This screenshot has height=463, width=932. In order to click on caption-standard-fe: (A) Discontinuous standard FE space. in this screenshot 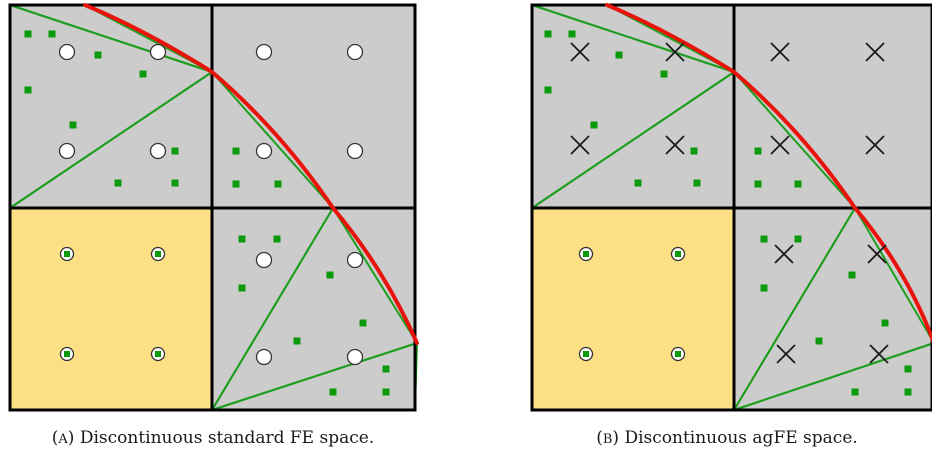, I will do `click(213, 438)`.